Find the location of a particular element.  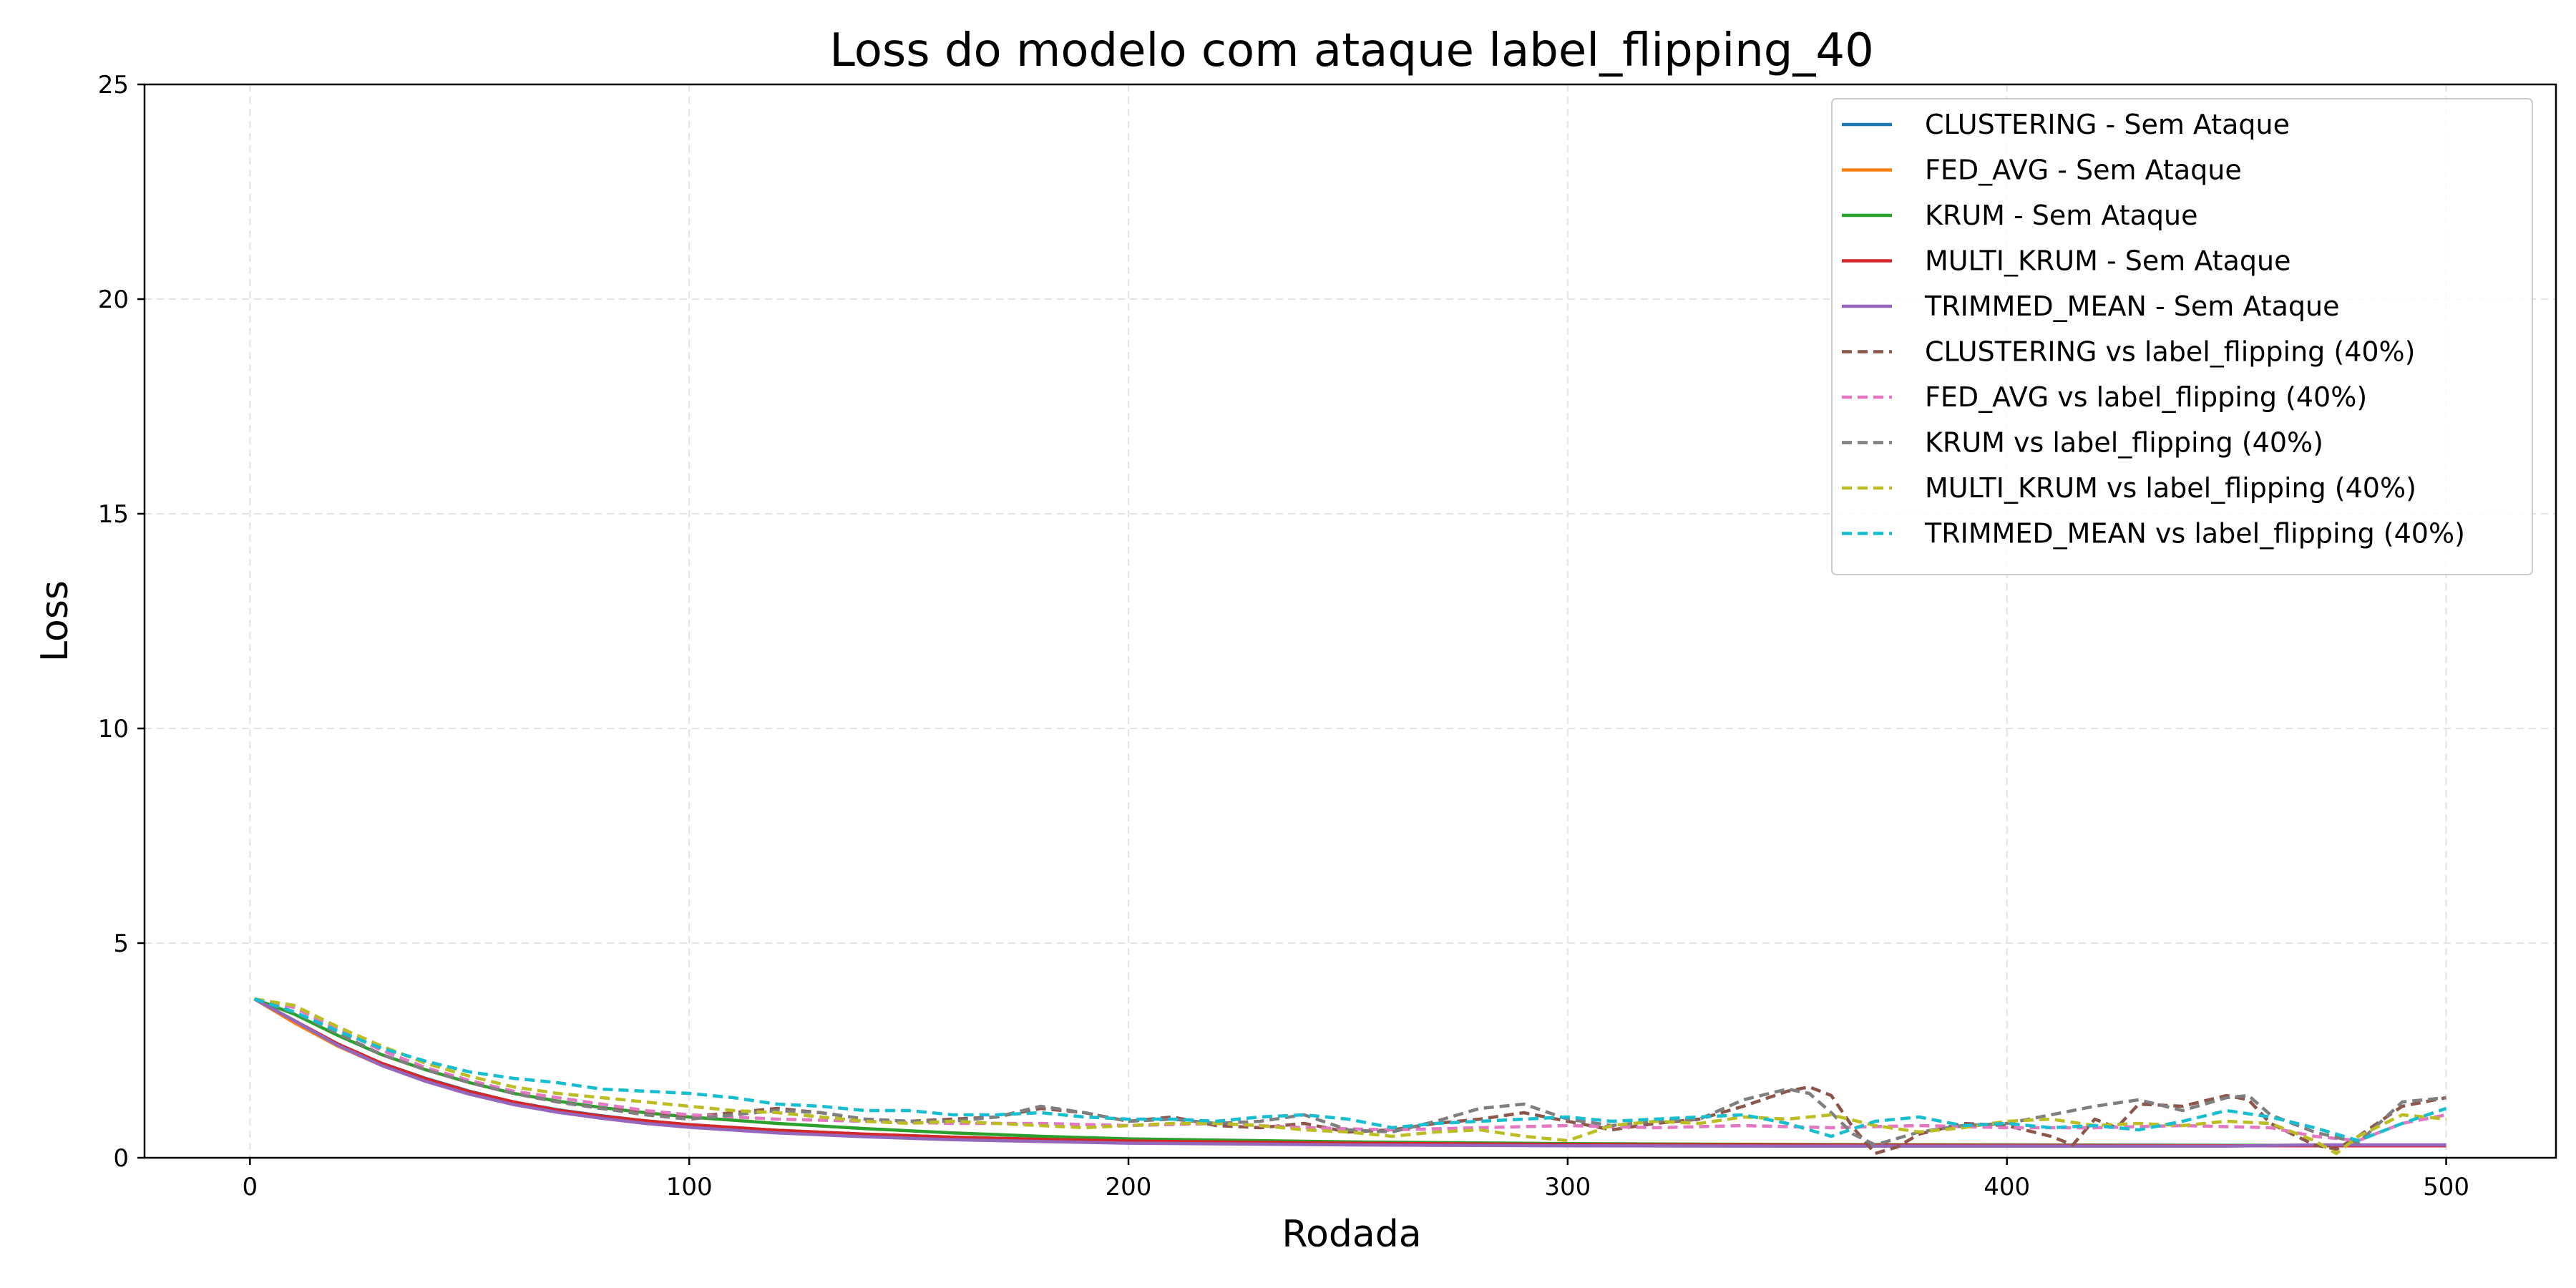

legend-label: FED_AVG - Sem Ataque is located at coordinates (2083, 170).